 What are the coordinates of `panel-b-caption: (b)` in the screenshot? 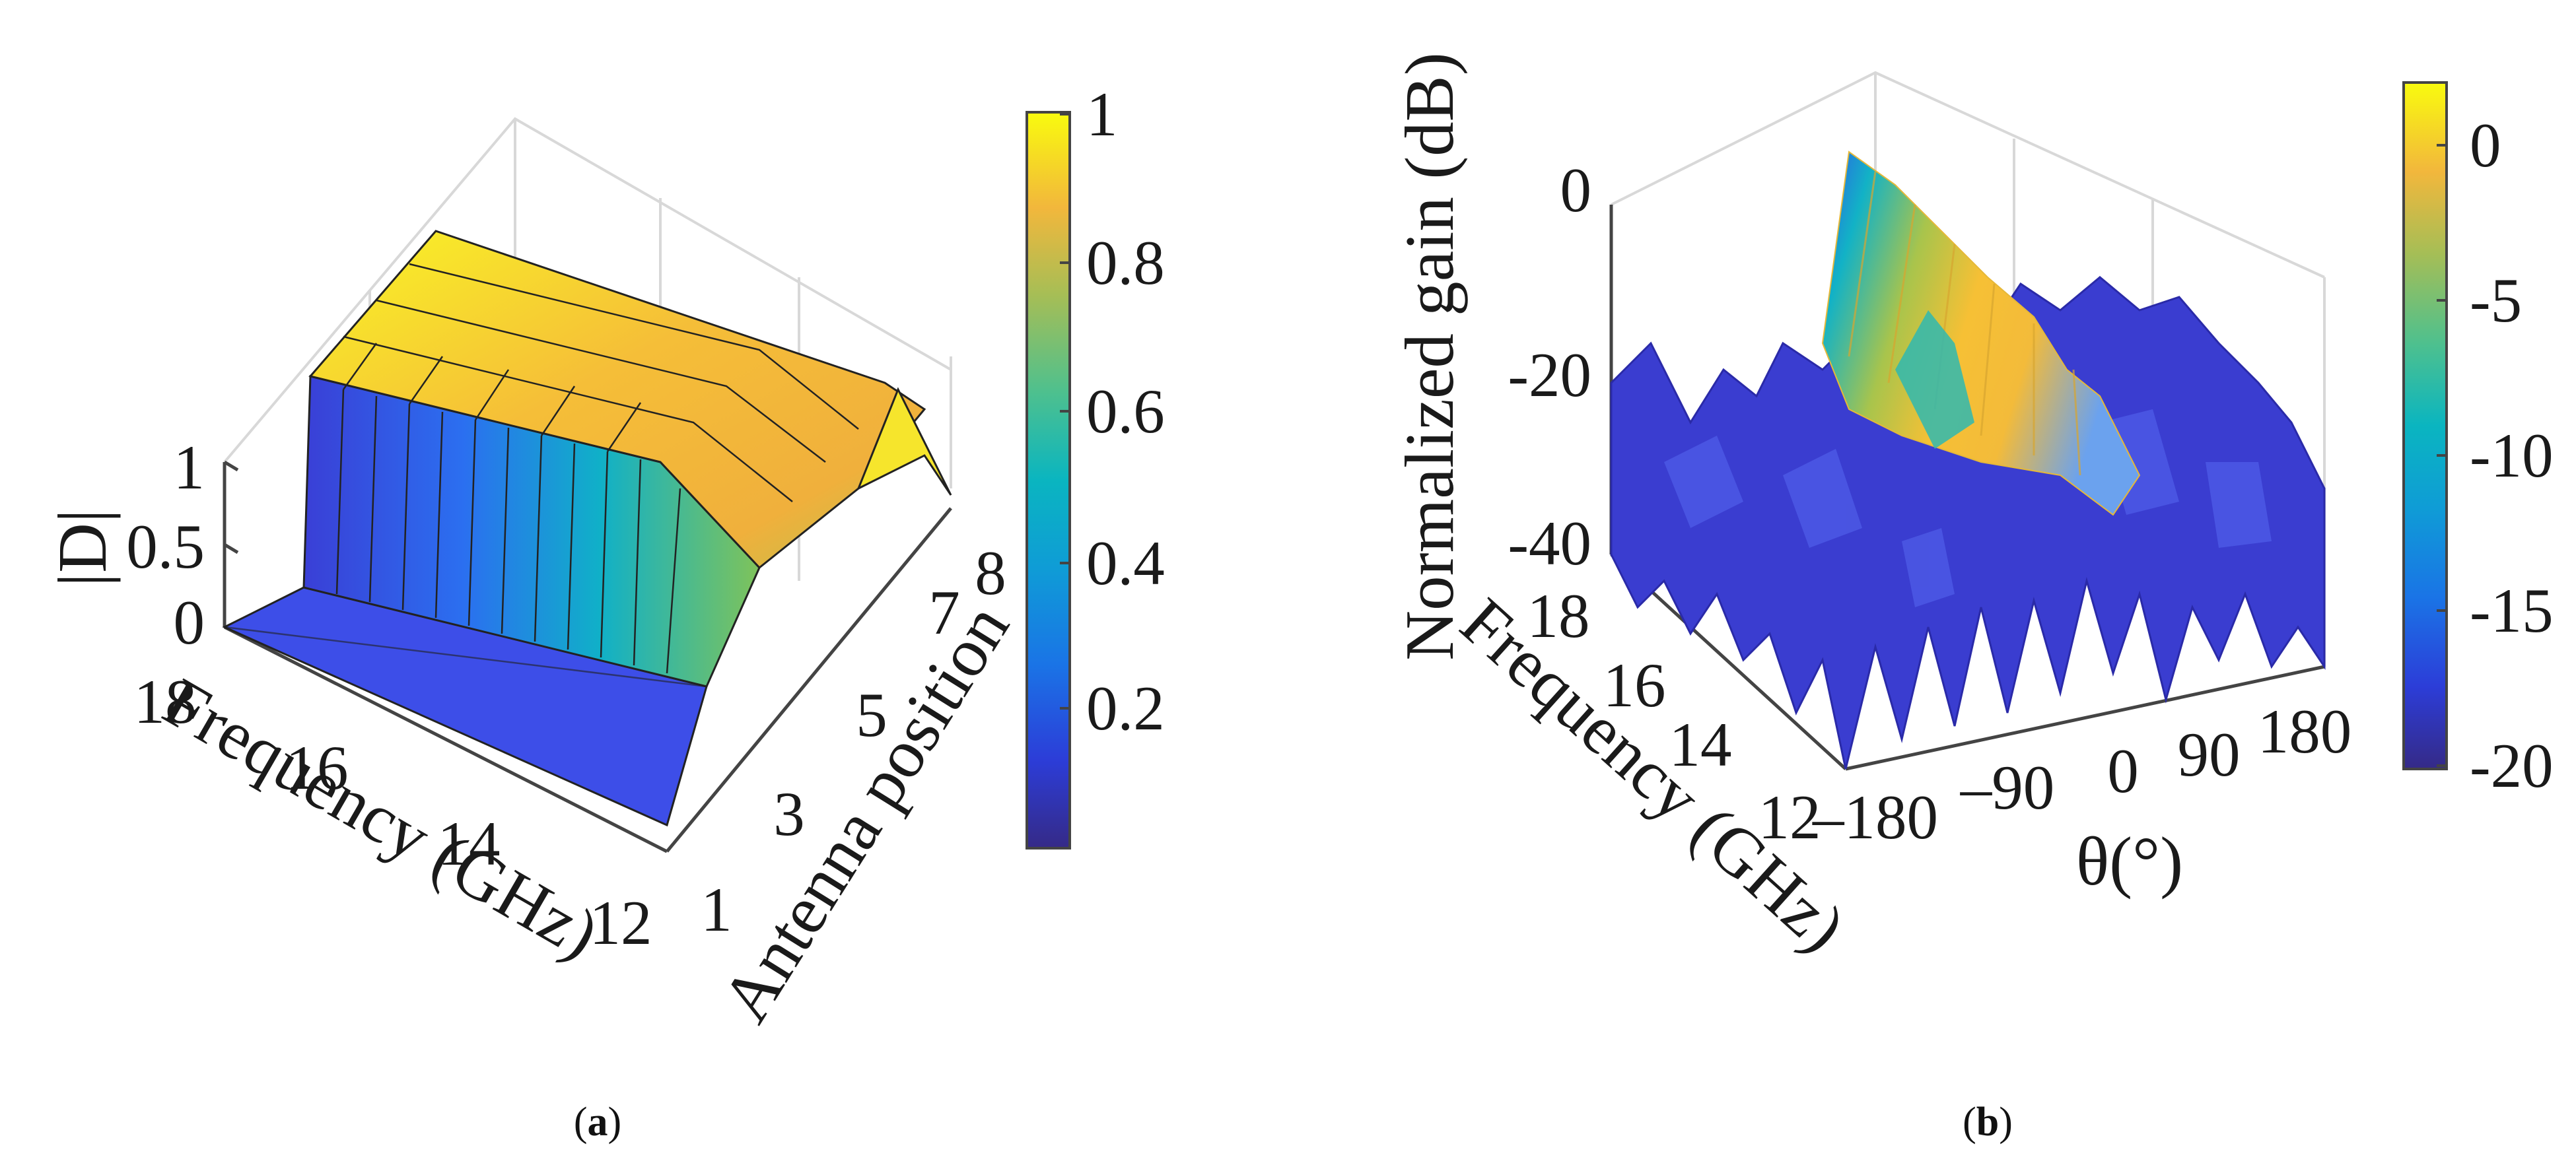 It's located at (1988, 1122).